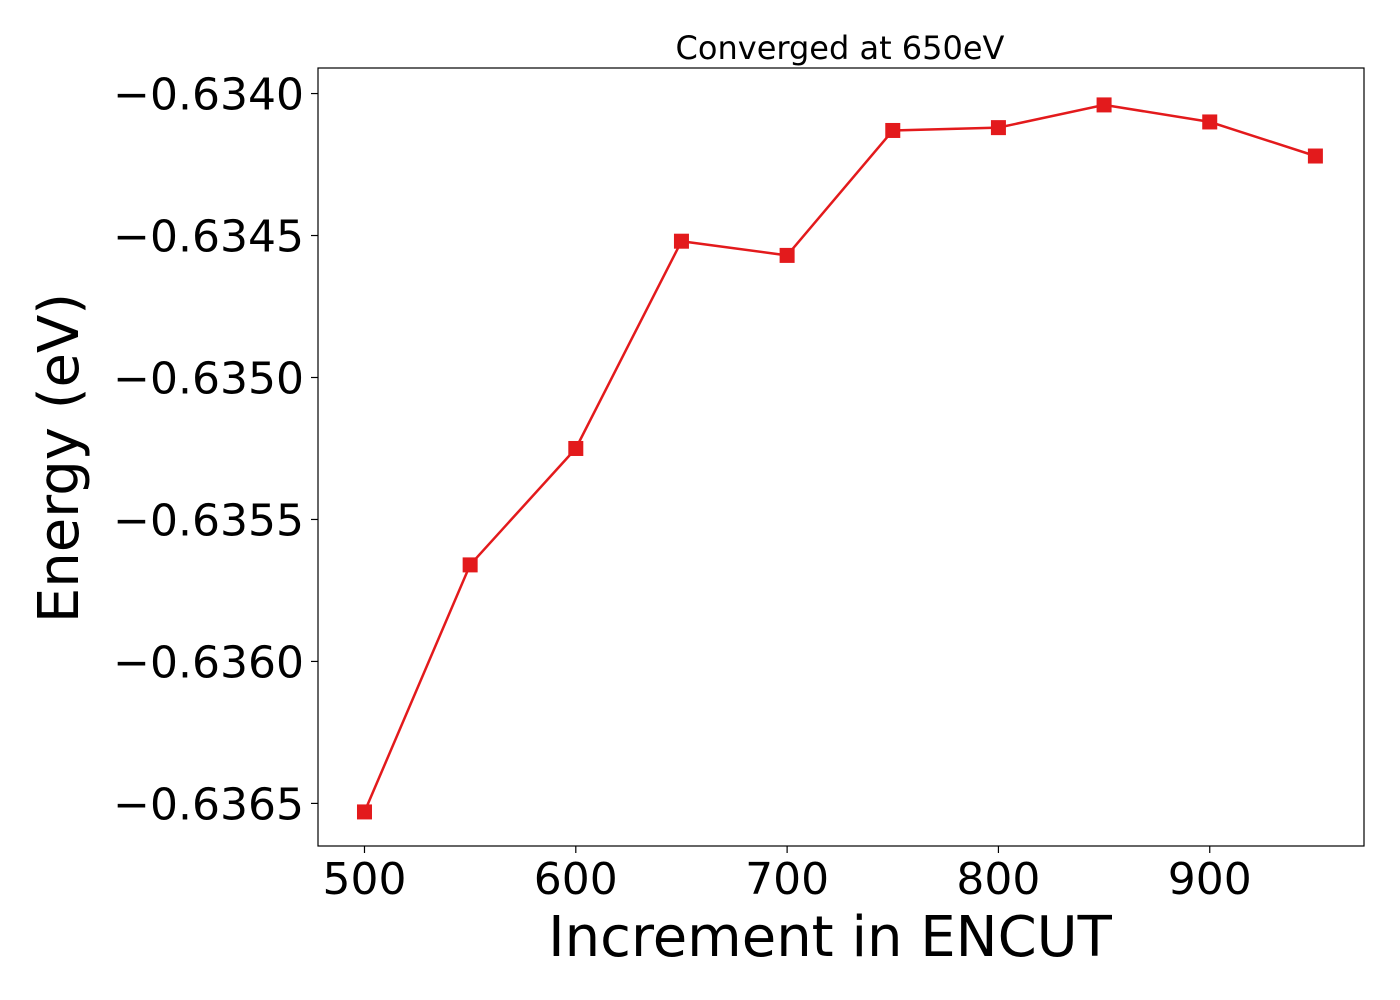  Describe the element at coordinates (364, 879) in the screenshot. I see `x-tick-label: 500` at that location.